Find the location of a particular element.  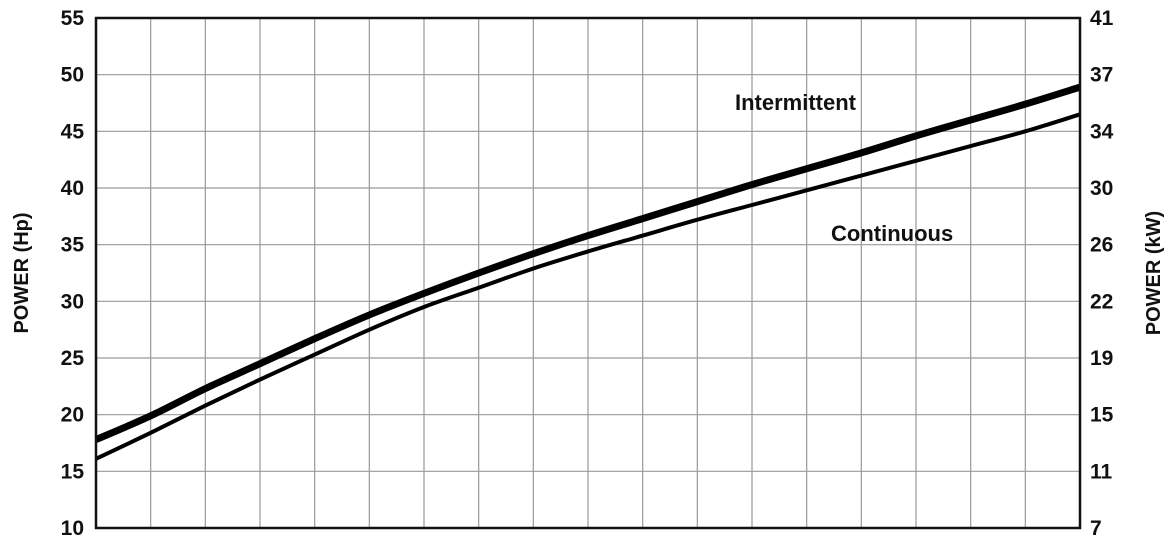

right-tick-label: 26 is located at coordinates (1101, 245).